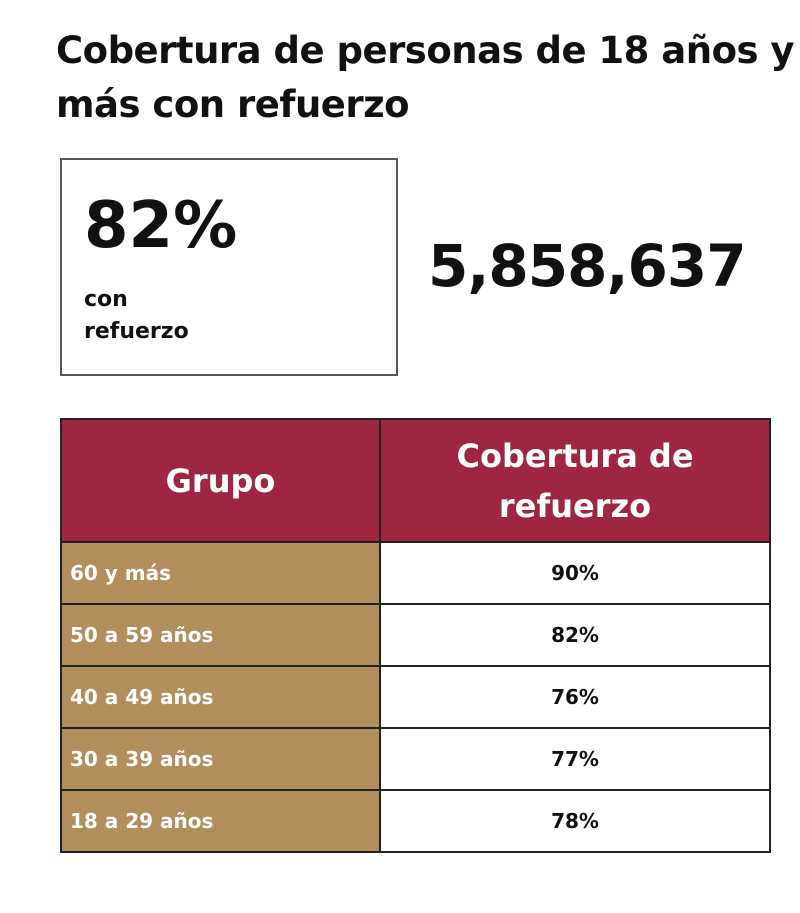 The width and height of the screenshot is (800, 913). What do you see at coordinates (220, 573) in the screenshot?
I see `group-cell: 60 y más` at bounding box center [220, 573].